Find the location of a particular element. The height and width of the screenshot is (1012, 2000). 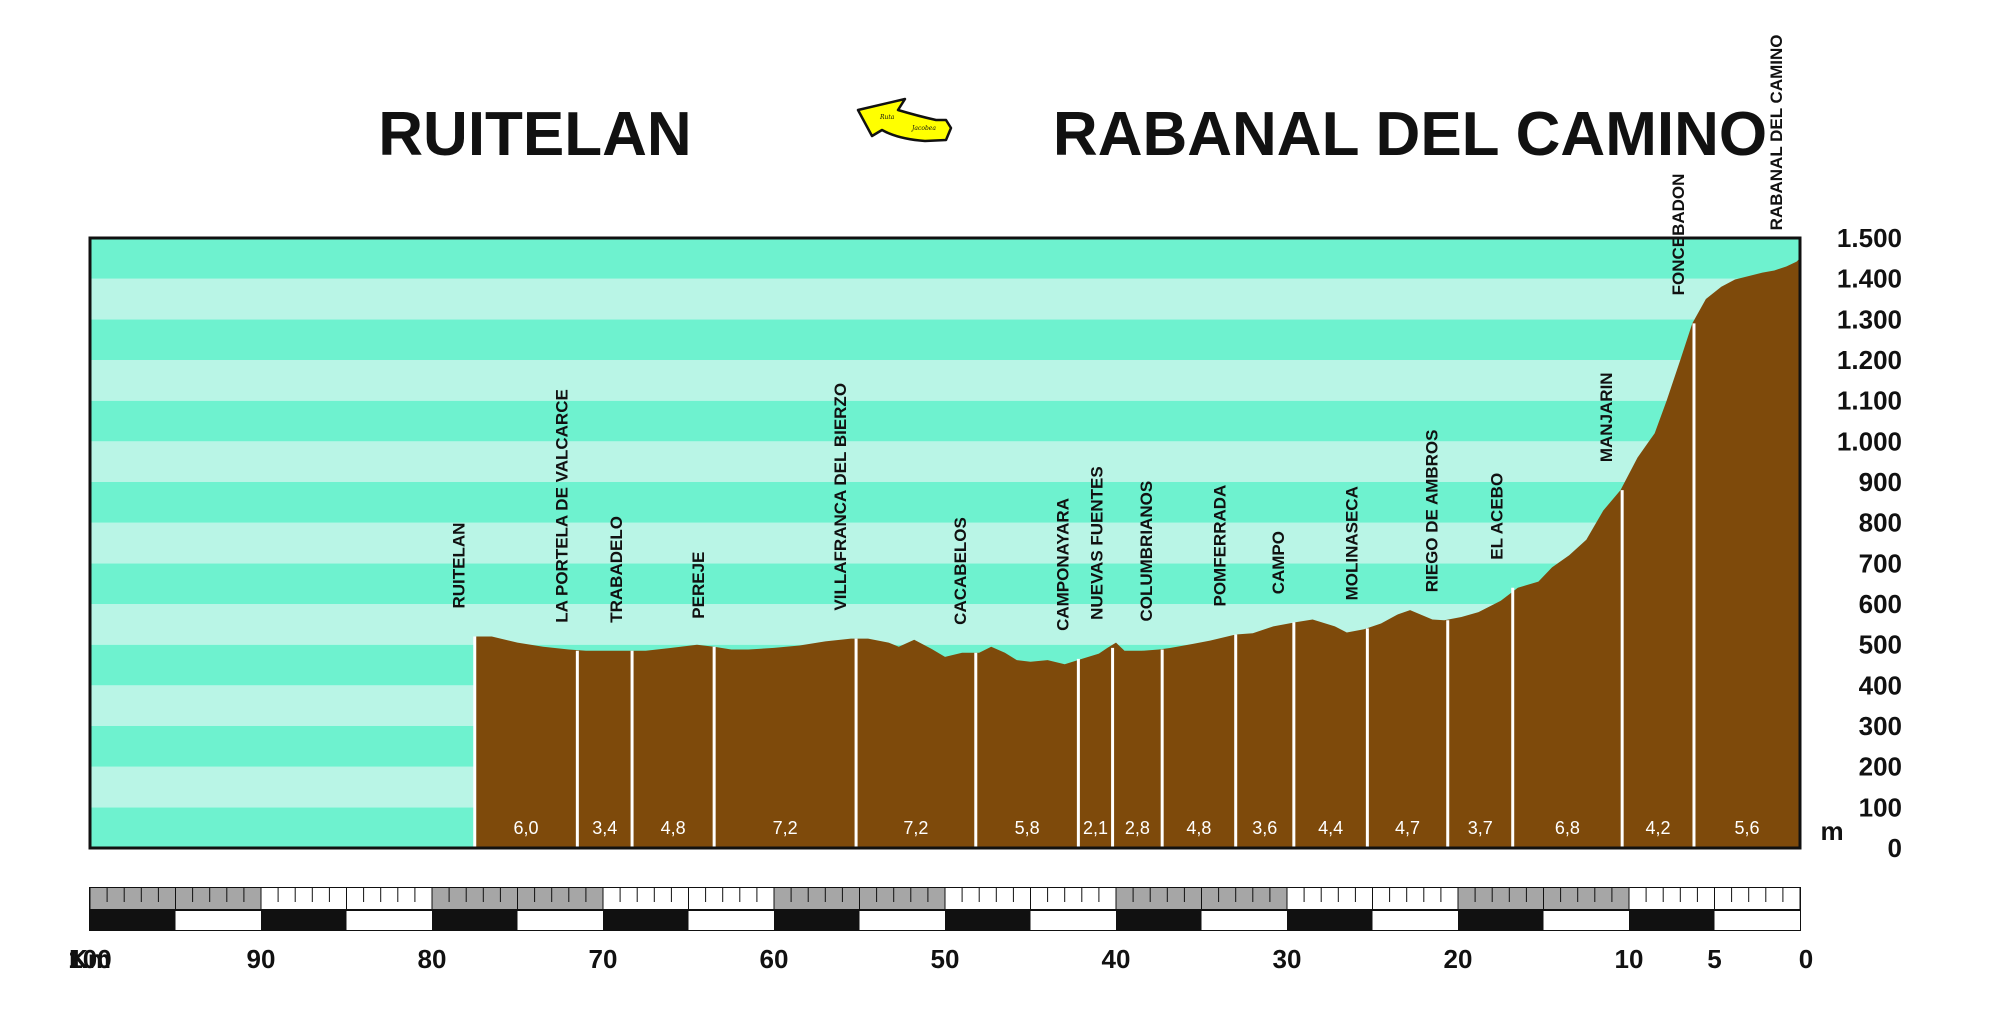

y-tick-label-5: 500 is located at coordinates (1880, 645).